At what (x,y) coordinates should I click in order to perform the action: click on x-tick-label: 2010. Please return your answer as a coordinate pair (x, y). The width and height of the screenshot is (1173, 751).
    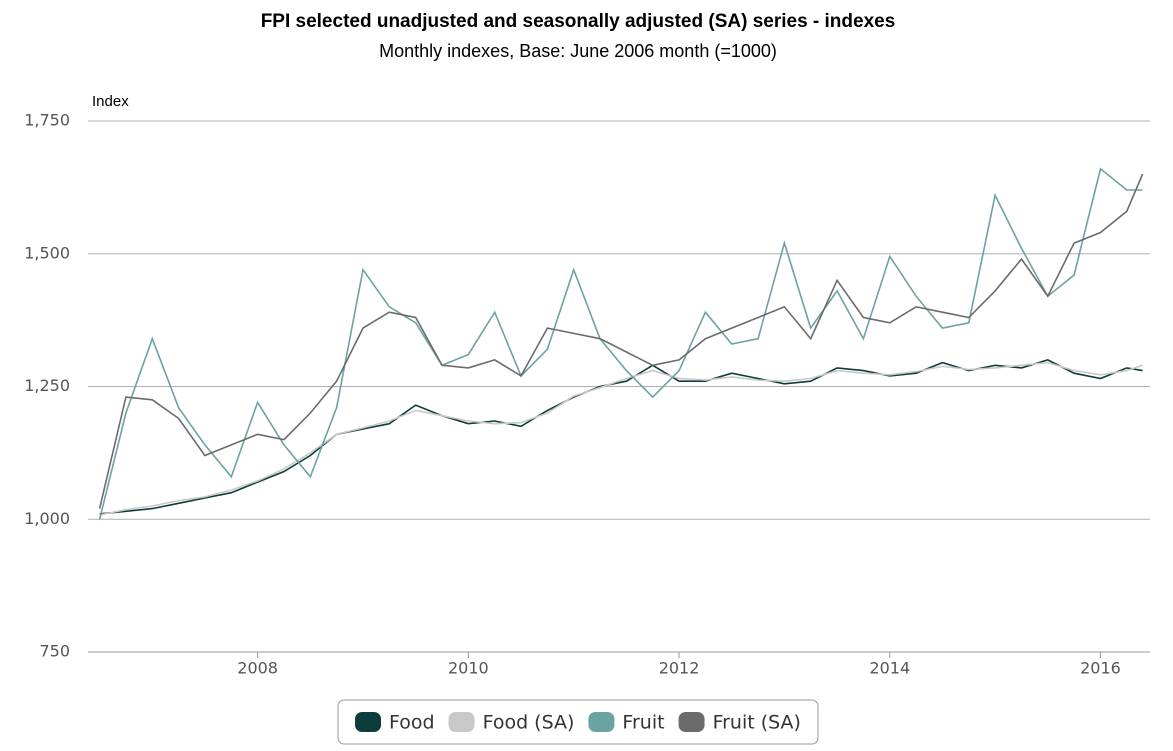
    Looking at the image, I should click on (468, 668).